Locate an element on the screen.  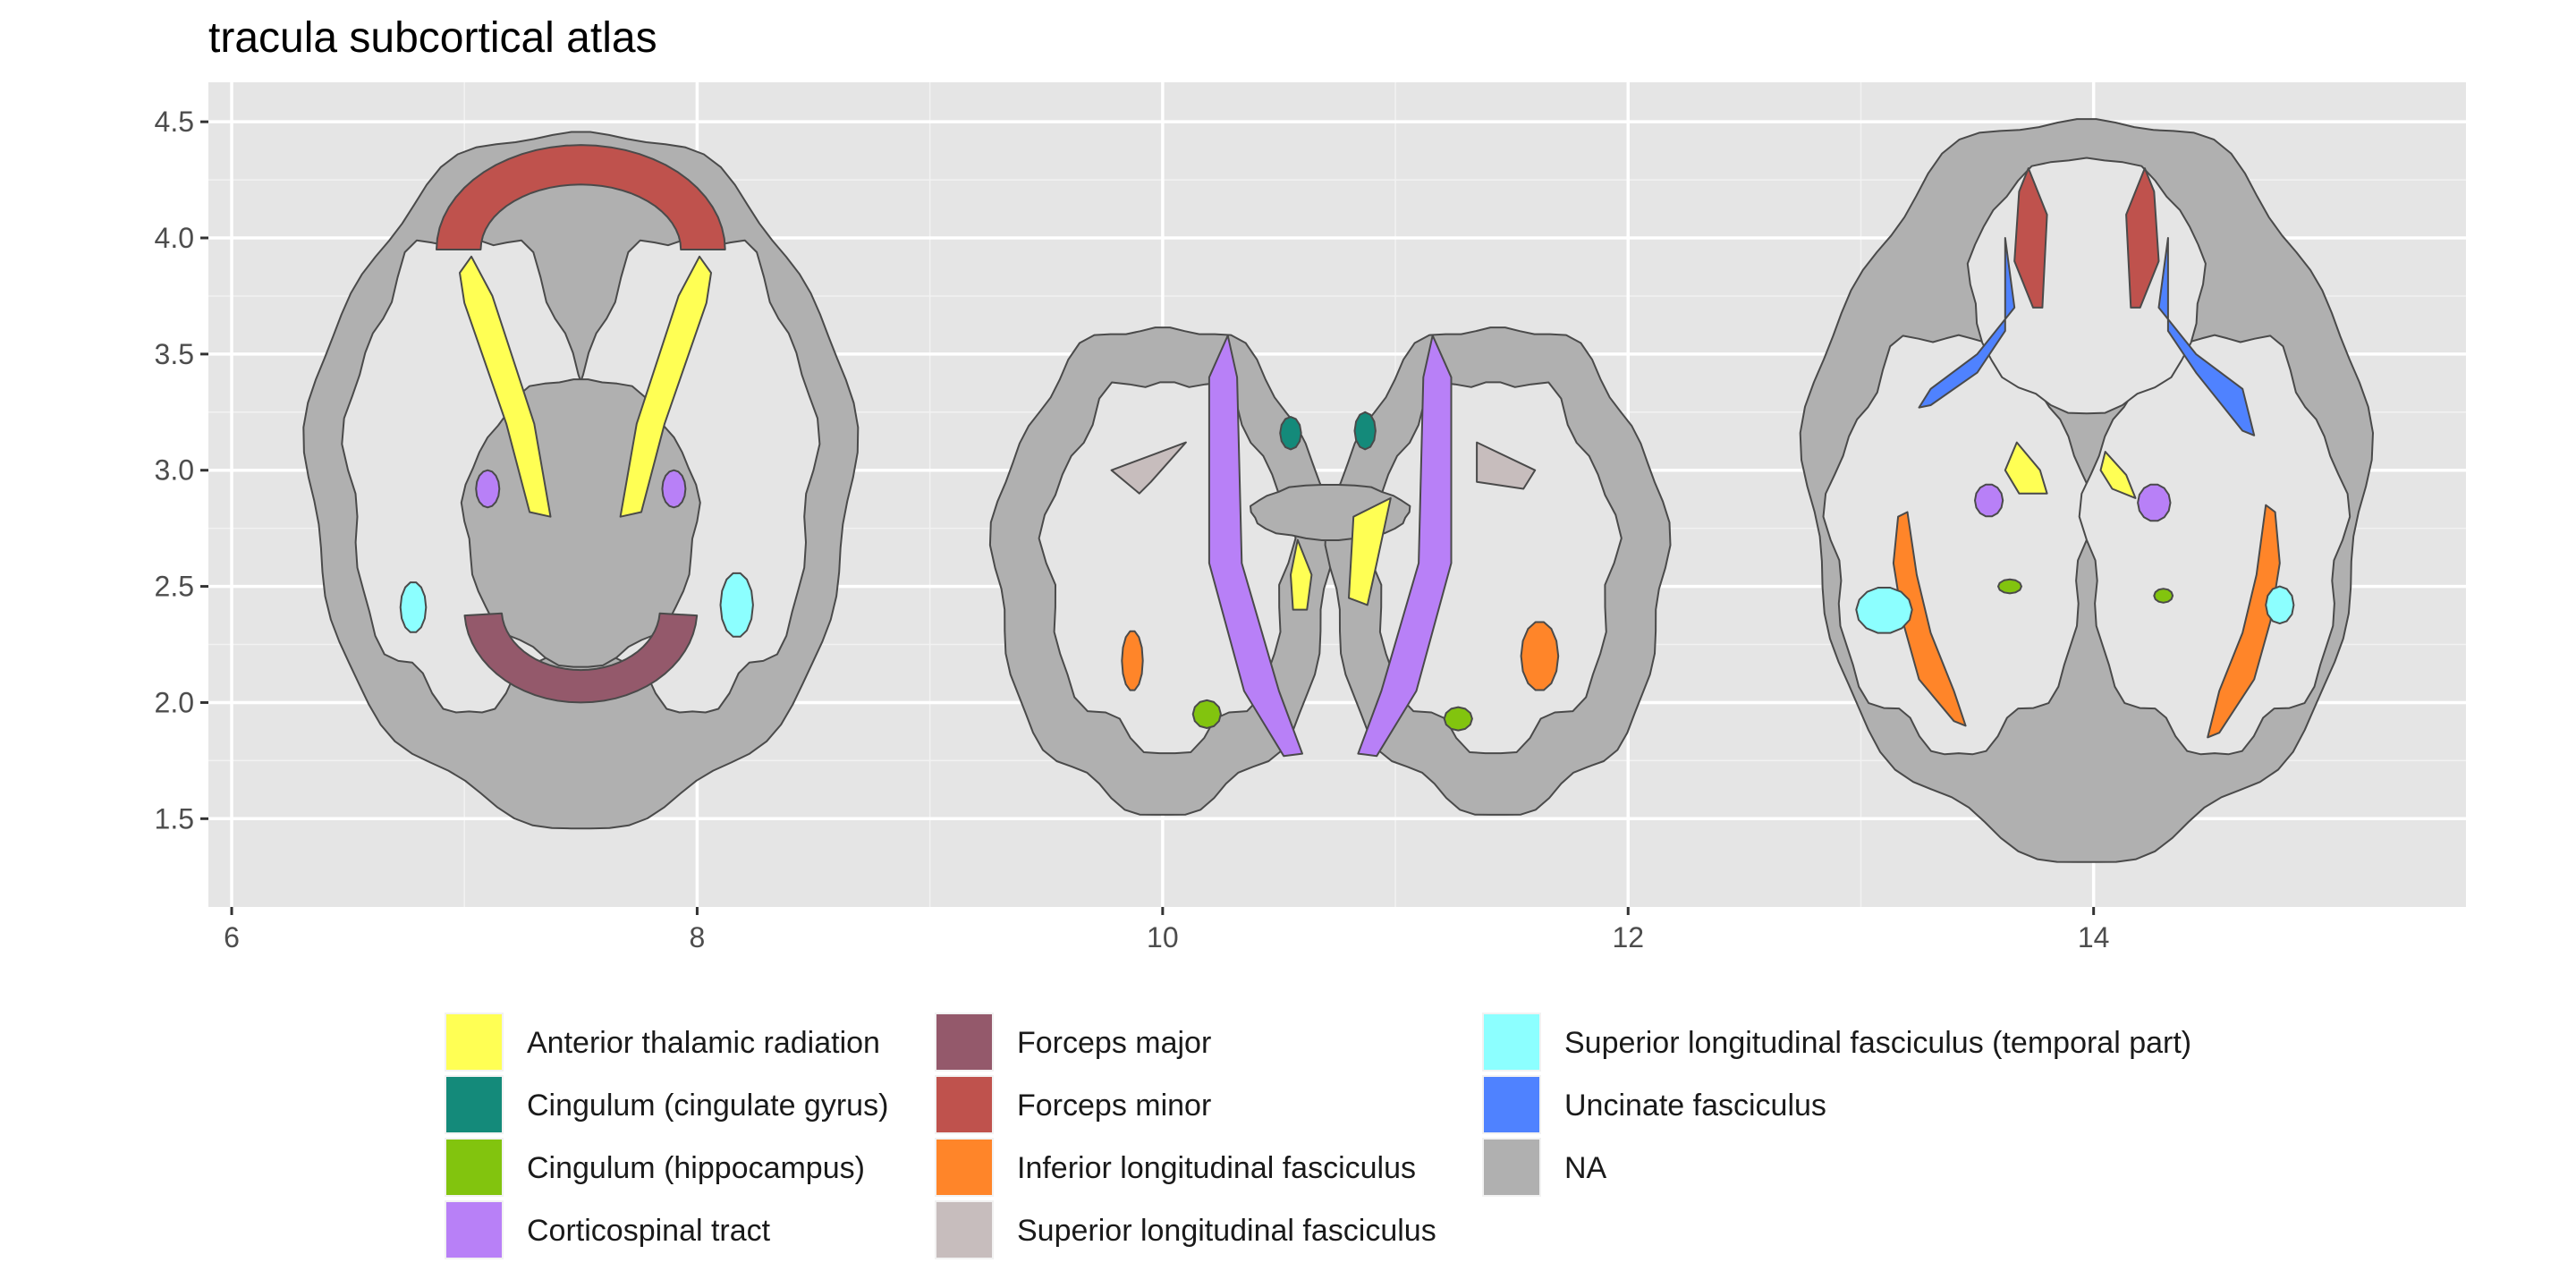
slf-coronal-right is located at coordinates (1506, 465).